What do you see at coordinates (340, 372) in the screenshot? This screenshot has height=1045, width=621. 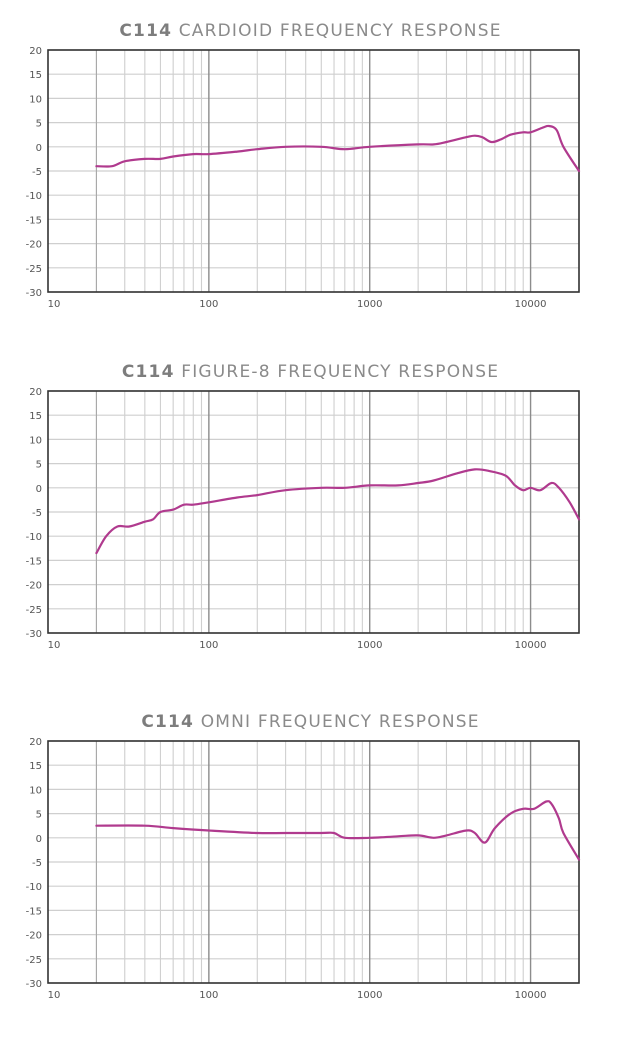 I see `chart-title-text: FIGURE-8 FREQUENCY RESPONSE` at bounding box center [340, 372].